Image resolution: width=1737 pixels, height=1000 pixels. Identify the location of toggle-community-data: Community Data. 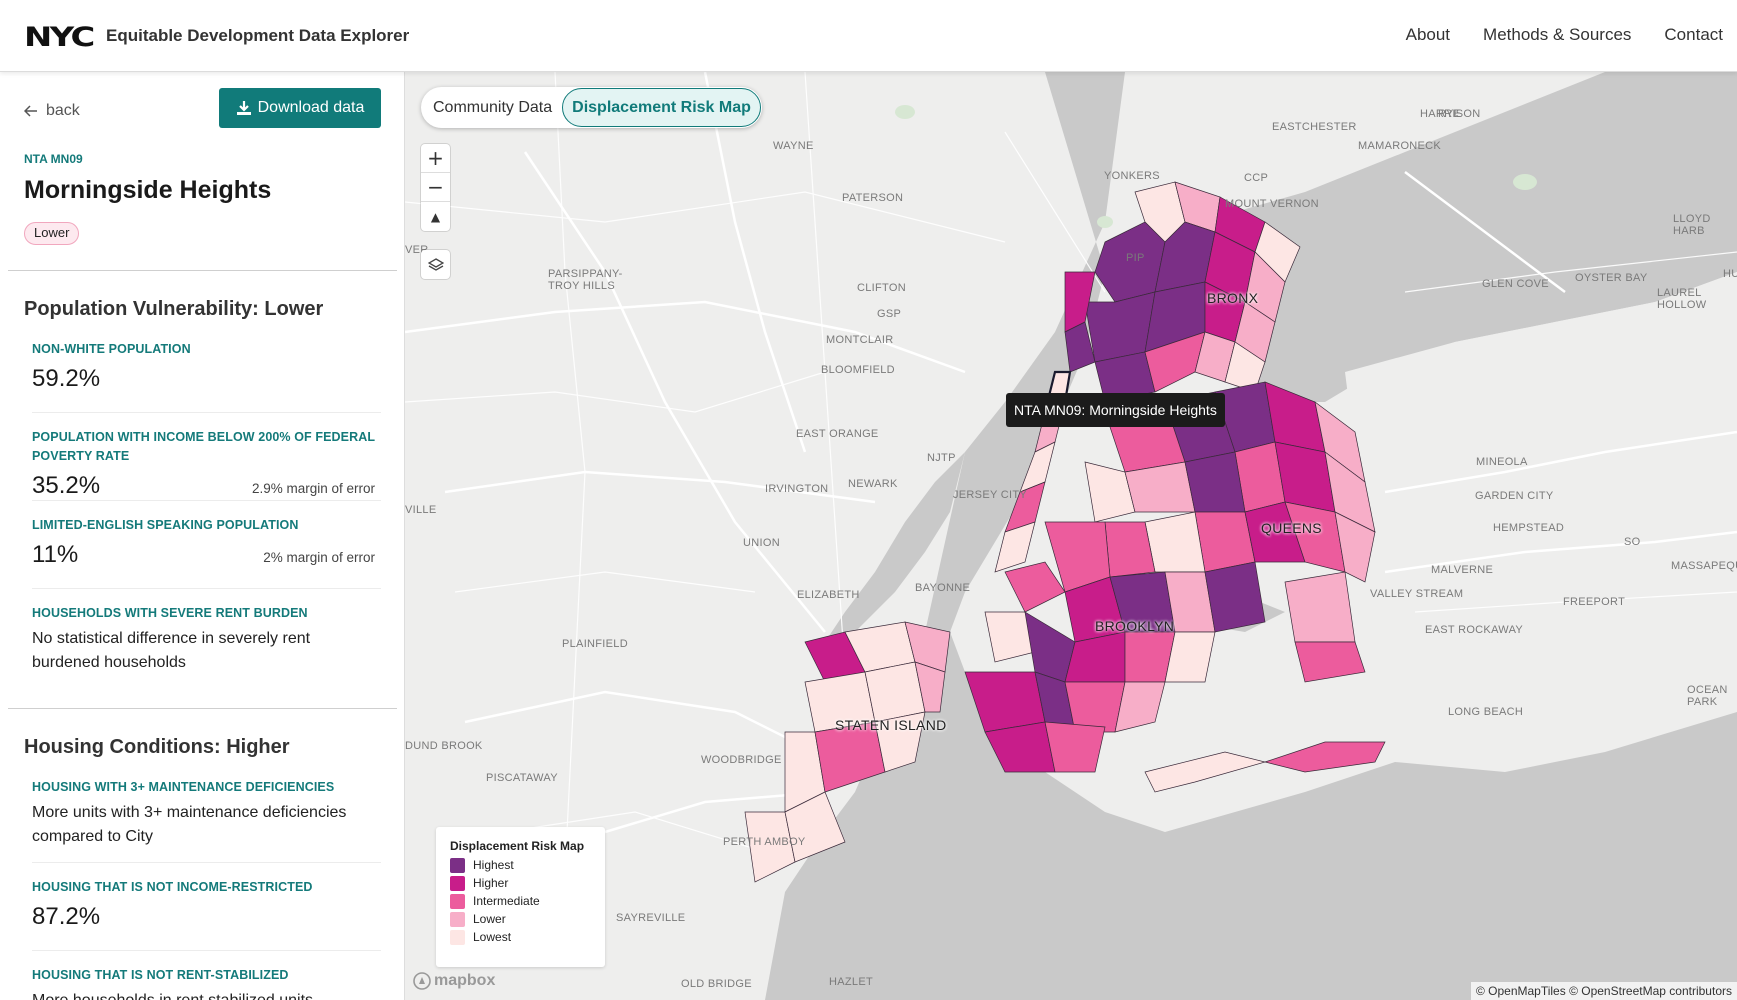
(493, 107).